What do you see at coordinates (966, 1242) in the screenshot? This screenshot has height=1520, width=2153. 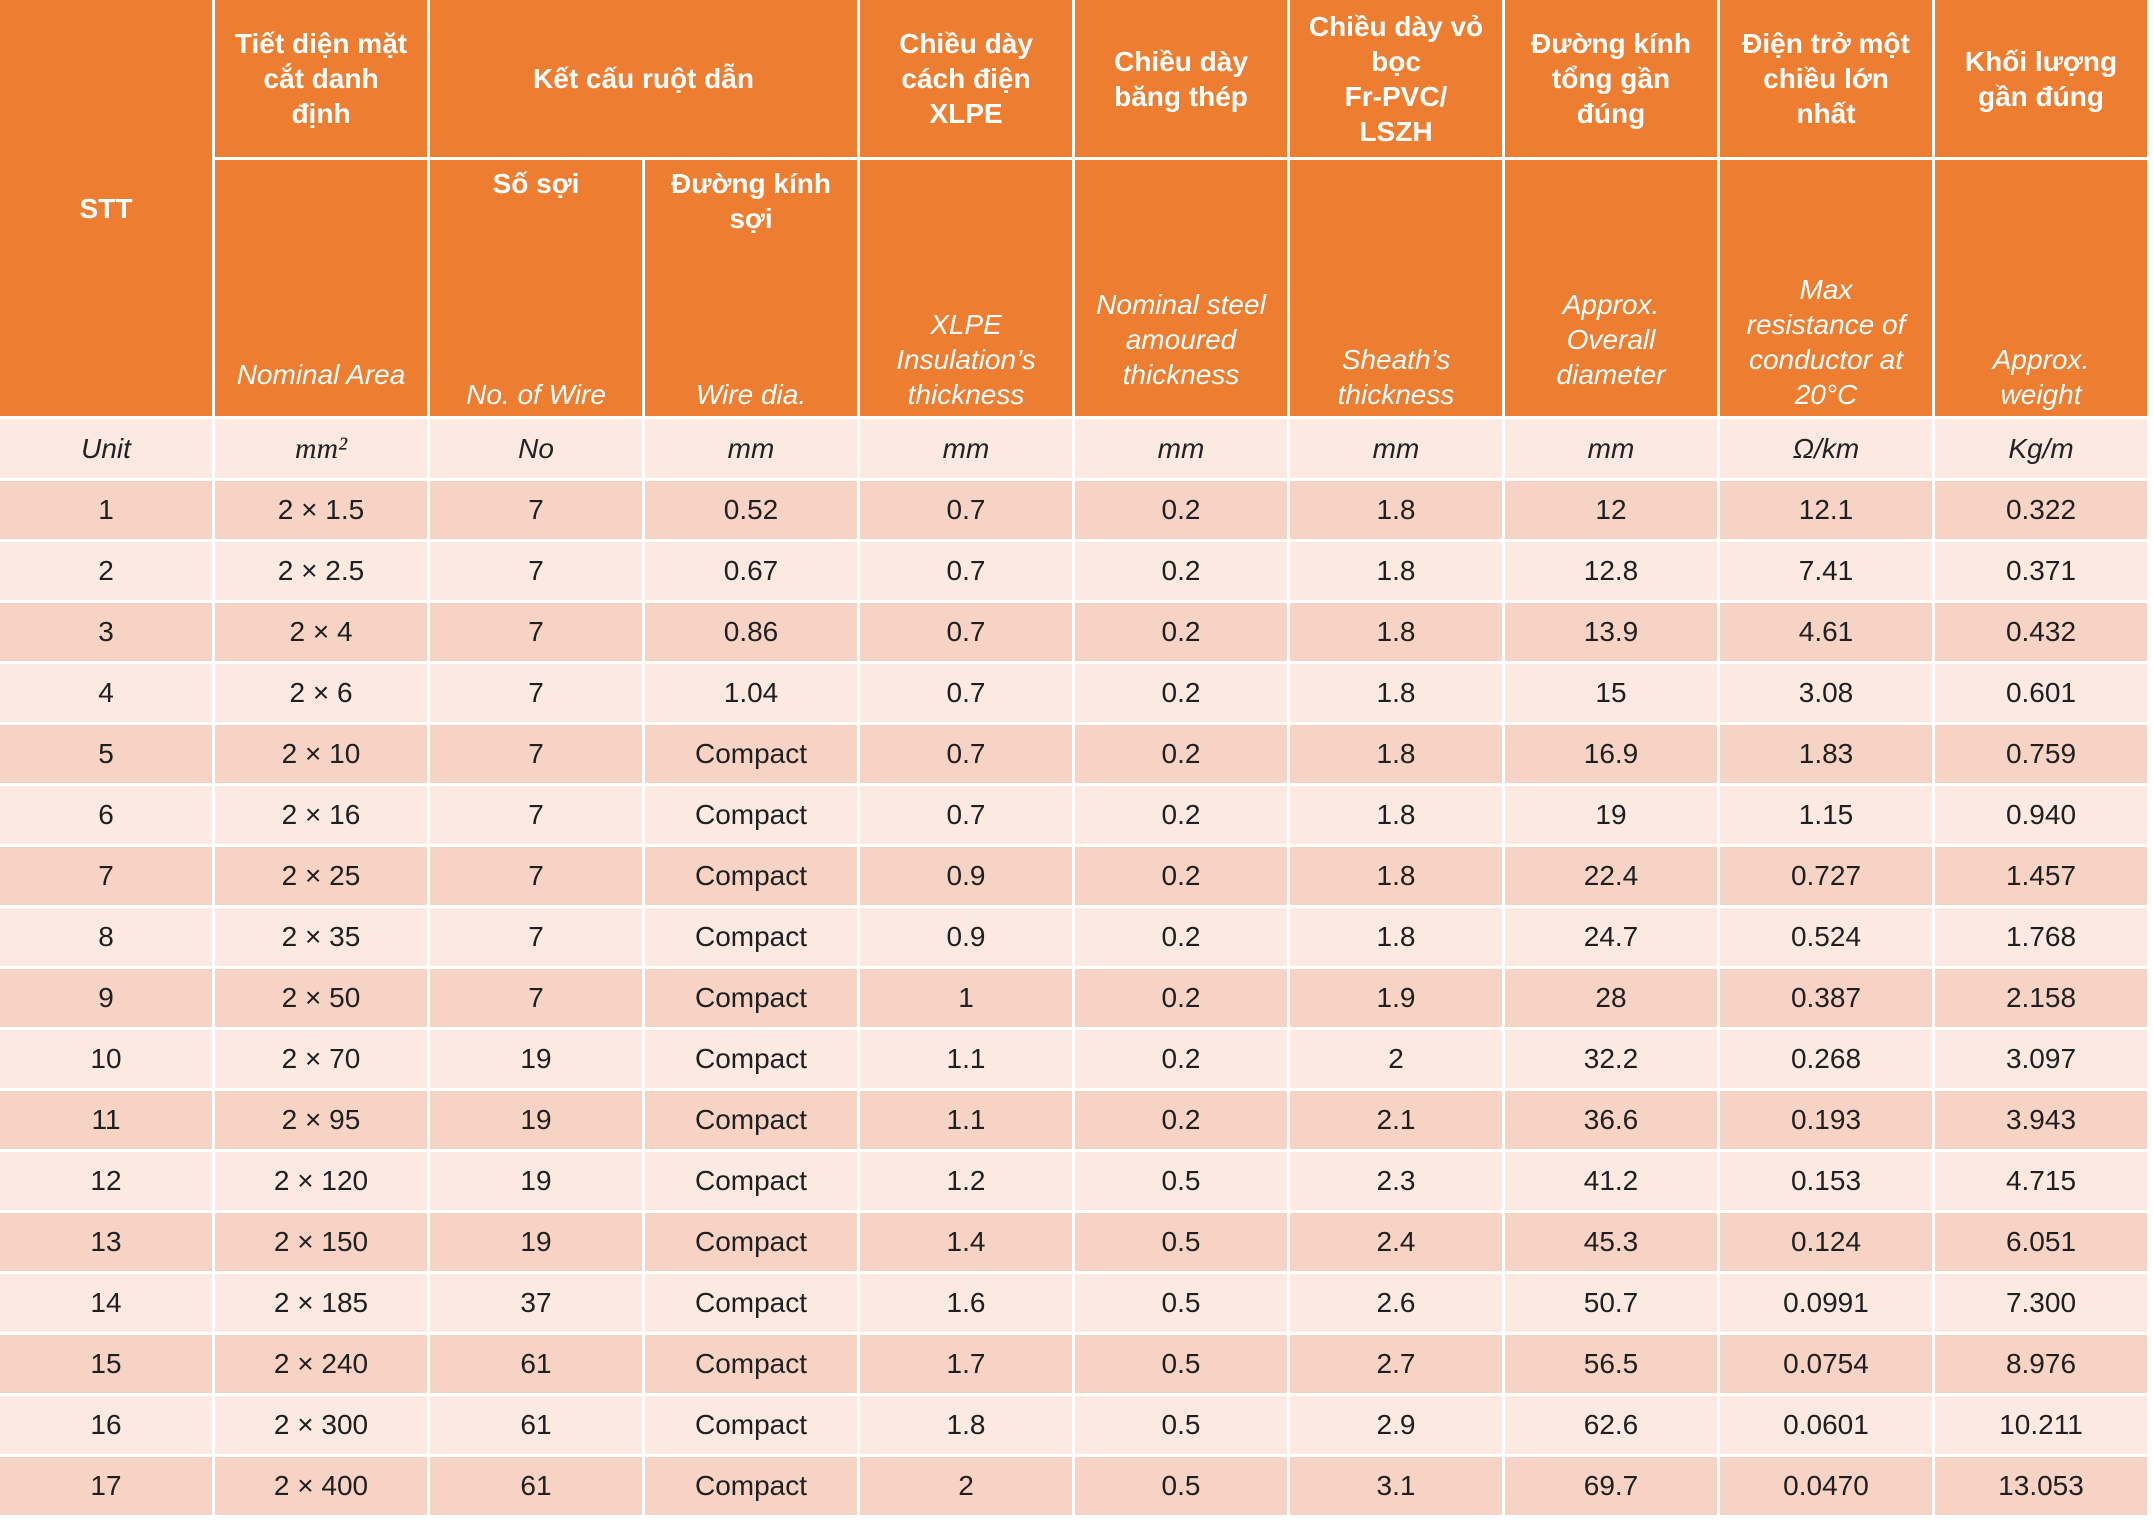 I see `cell-insulation-thickness: 1.4` at bounding box center [966, 1242].